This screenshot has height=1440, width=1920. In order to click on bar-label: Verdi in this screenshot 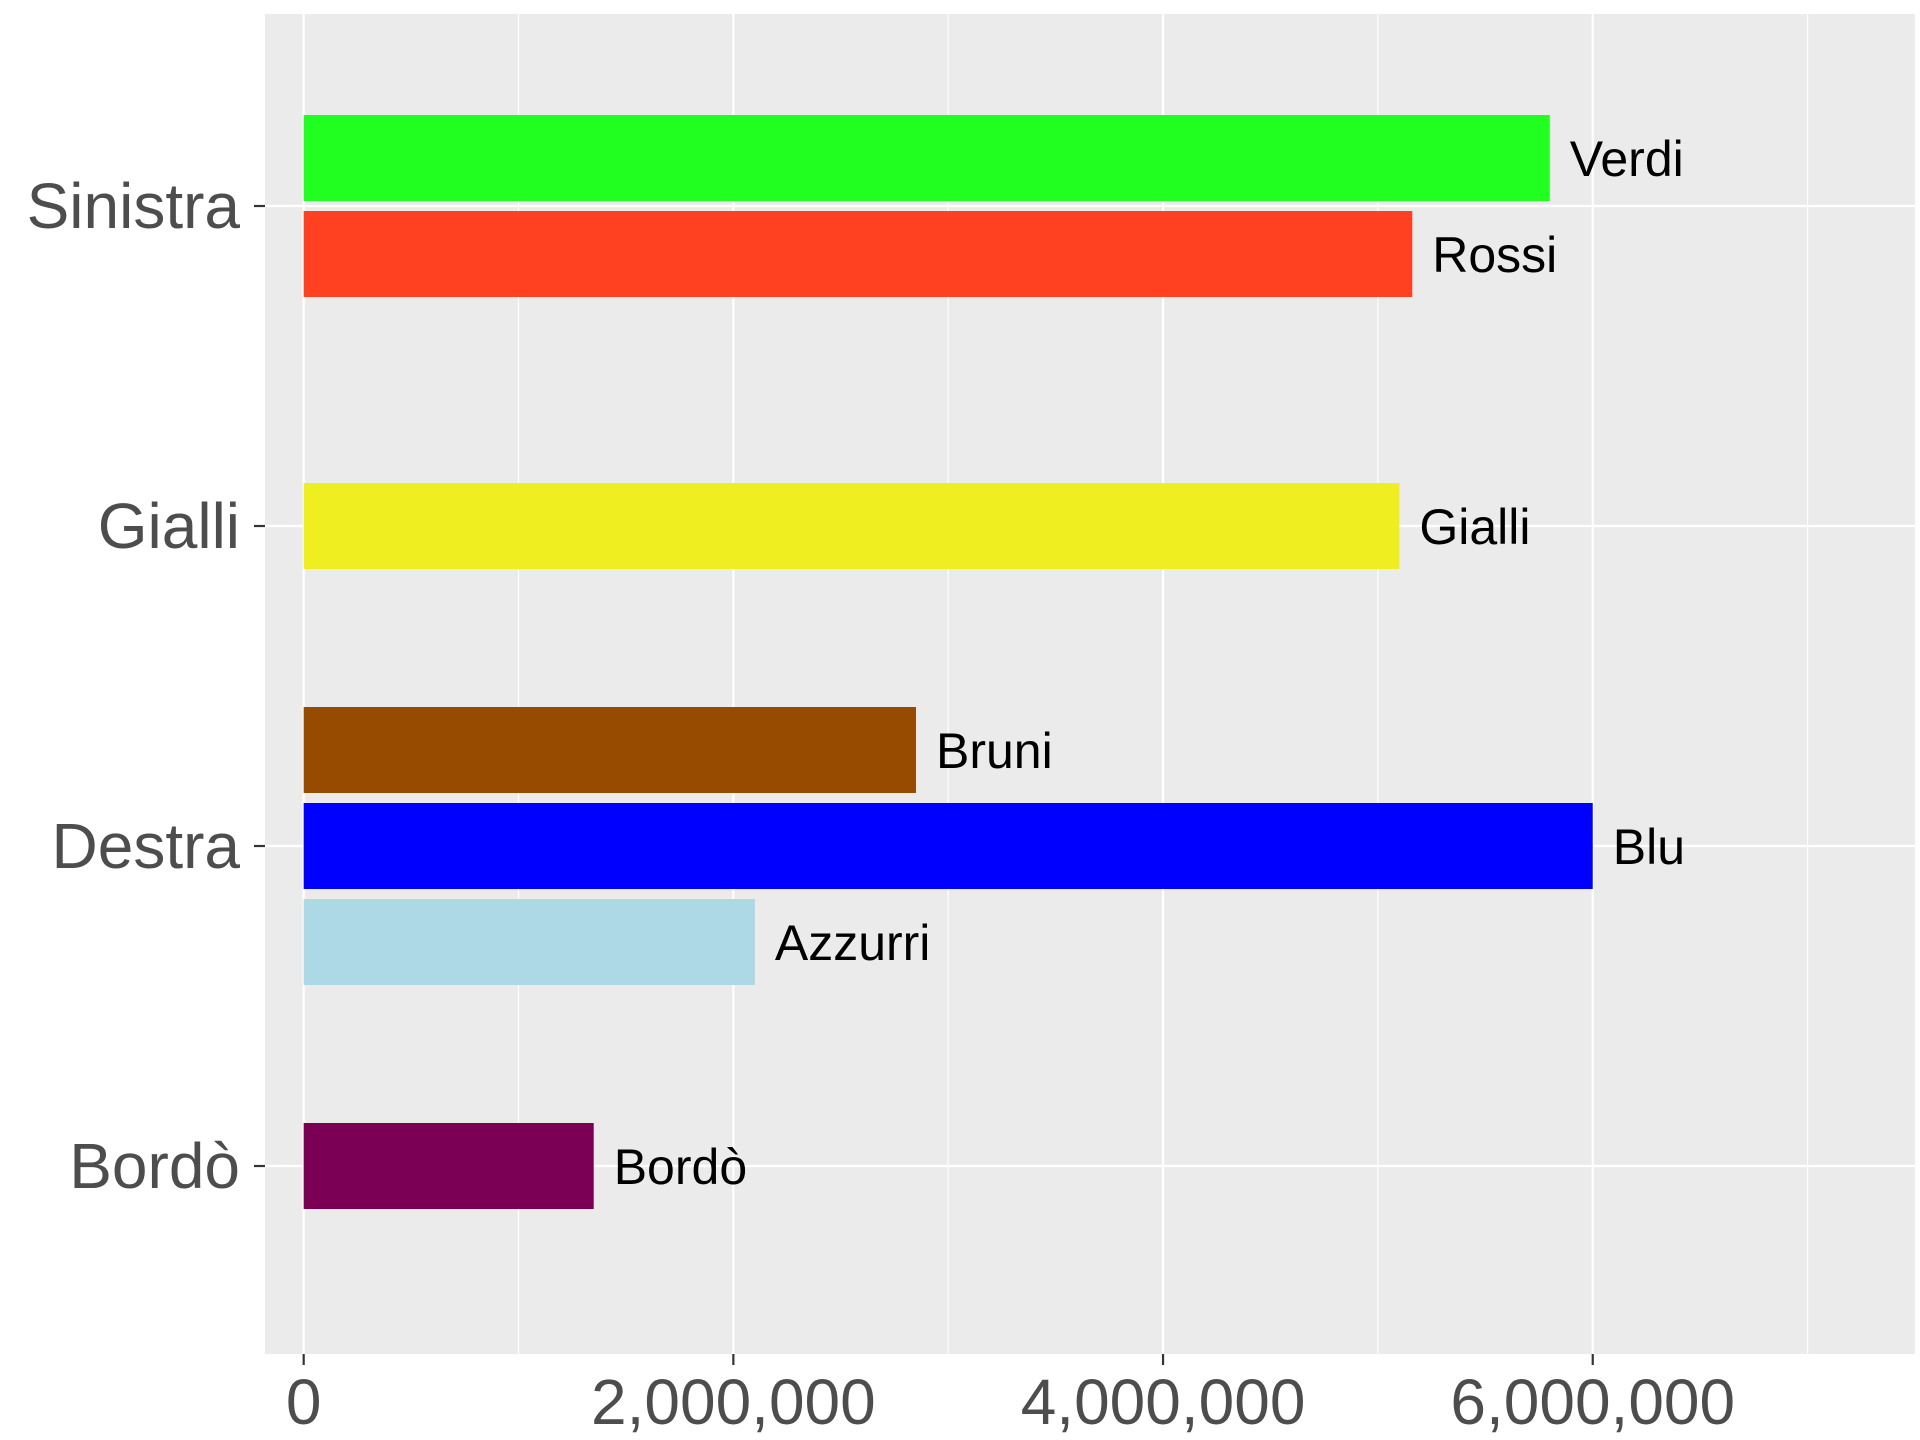, I will do `click(1627, 159)`.